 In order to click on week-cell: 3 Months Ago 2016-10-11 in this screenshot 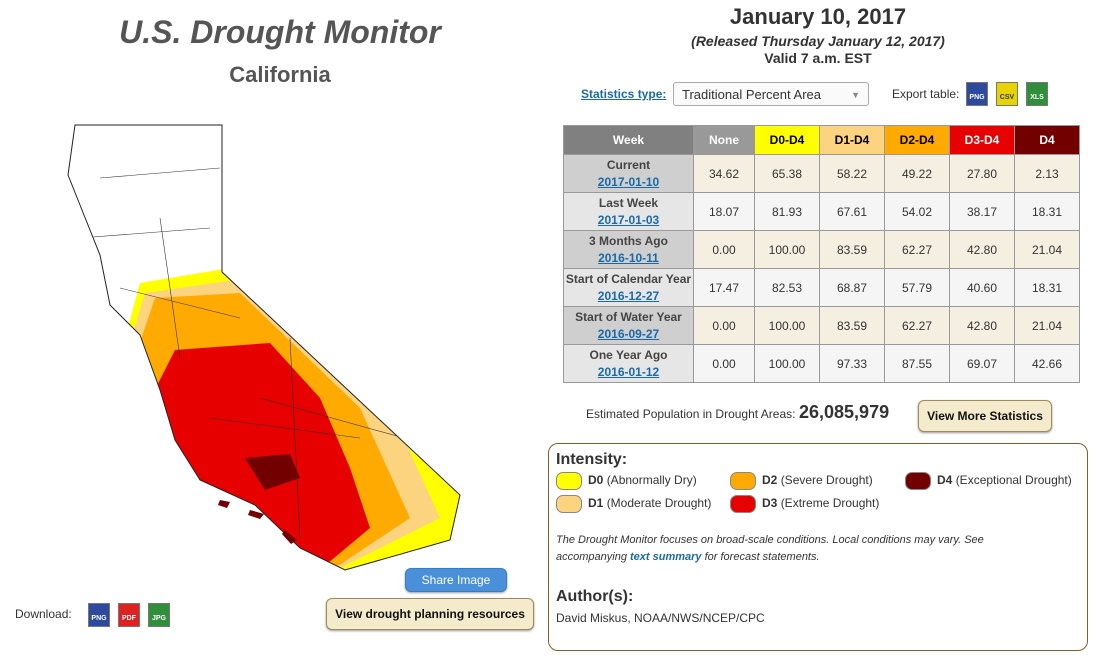, I will do `click(628, 249)`.